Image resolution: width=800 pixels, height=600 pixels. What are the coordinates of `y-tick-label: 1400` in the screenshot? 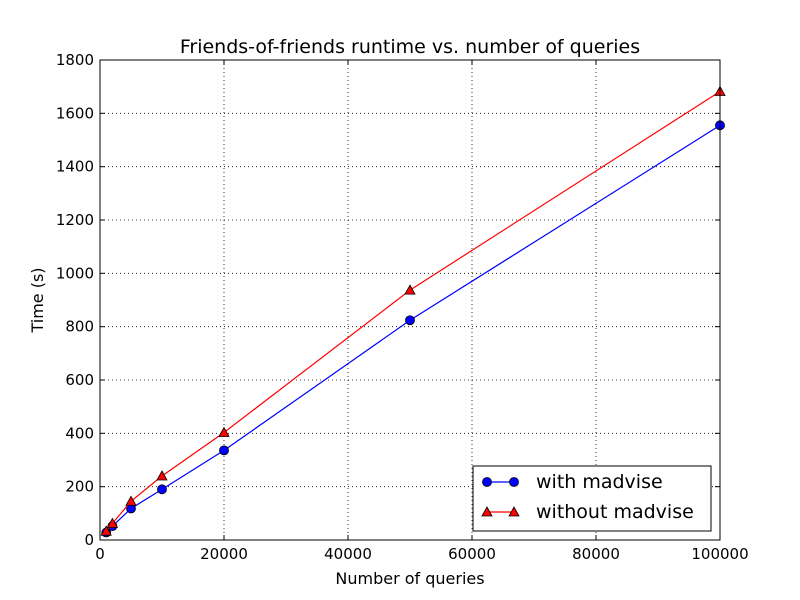 It's located at (75, 167).